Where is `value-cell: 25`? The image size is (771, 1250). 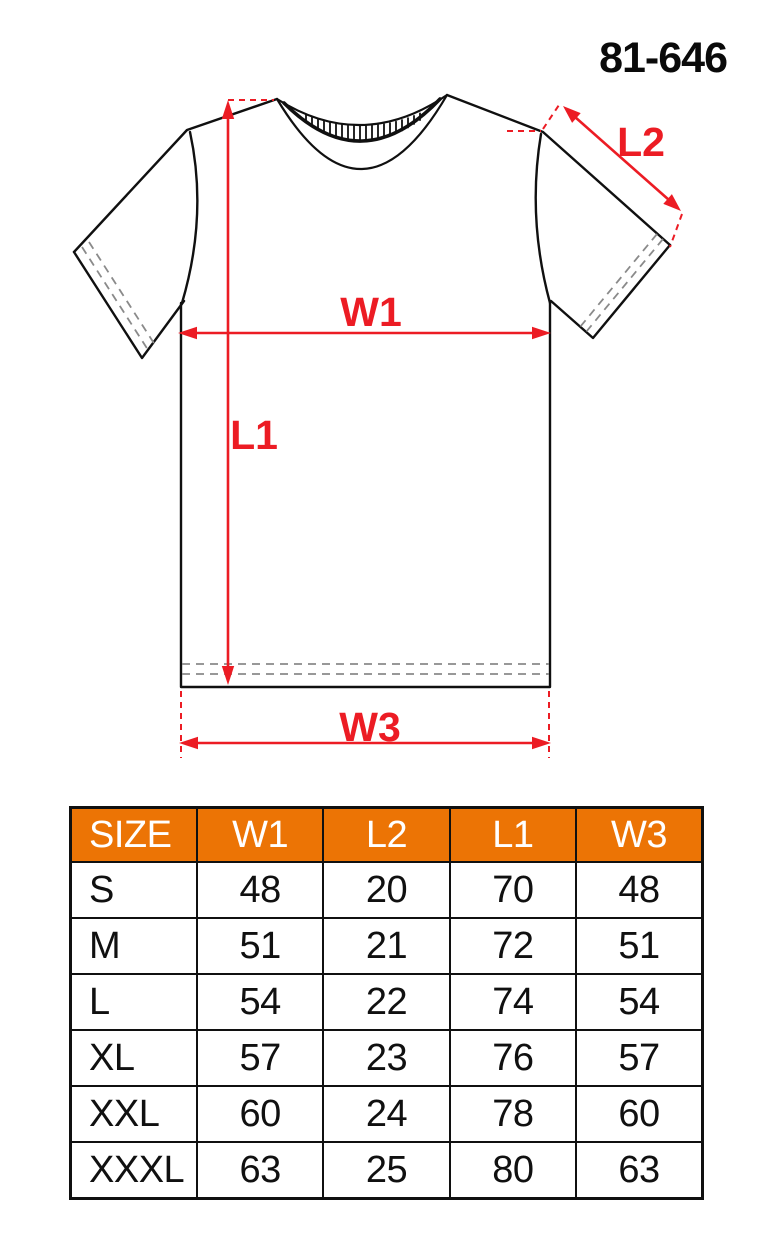 value-cell: 25 is located at coordinates (386, 1170).